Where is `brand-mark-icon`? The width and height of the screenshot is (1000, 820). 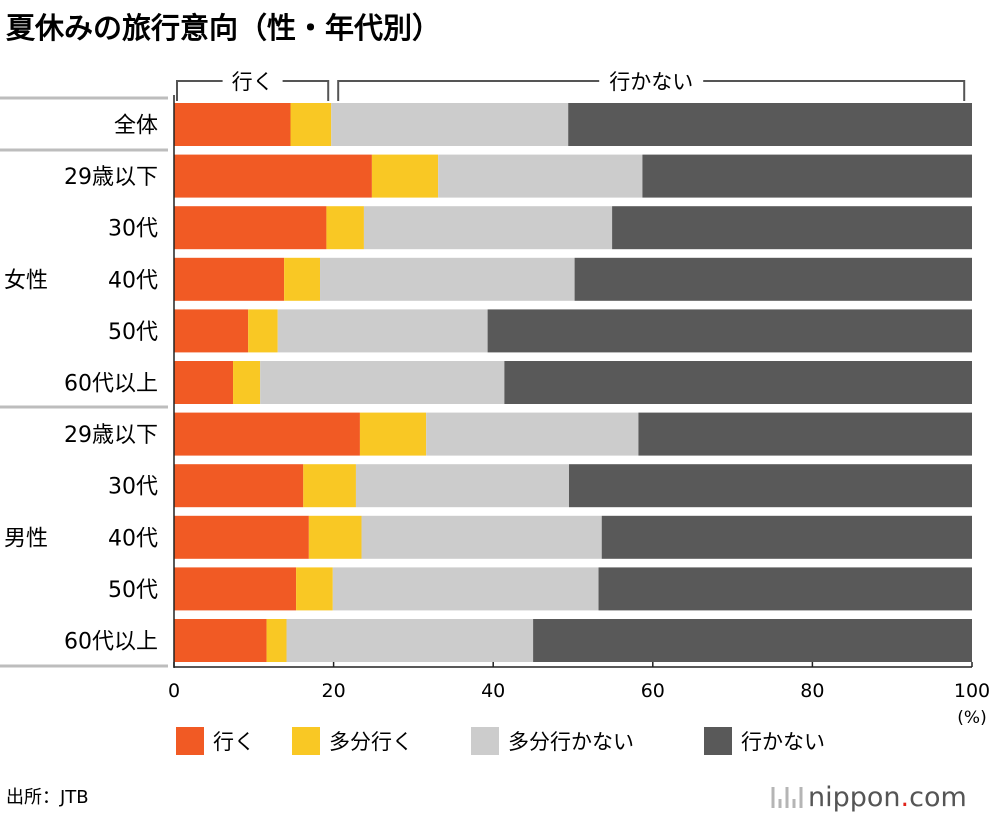
brand-mark-icon is located at coordinates (787, 797).